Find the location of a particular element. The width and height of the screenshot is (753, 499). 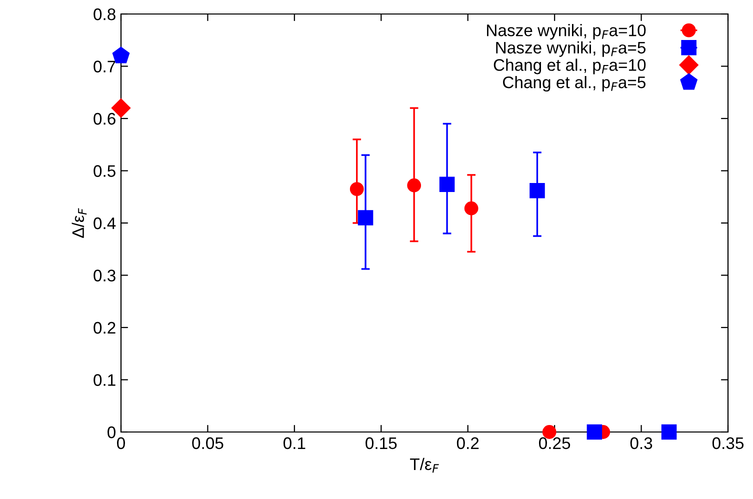

y-tick-label: 0 is located at coordinates (112, 432).